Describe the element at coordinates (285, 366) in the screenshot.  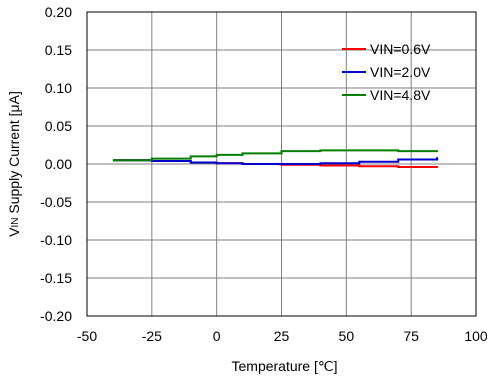
I see `x-axis-title: Temperature [℃]` at that location.